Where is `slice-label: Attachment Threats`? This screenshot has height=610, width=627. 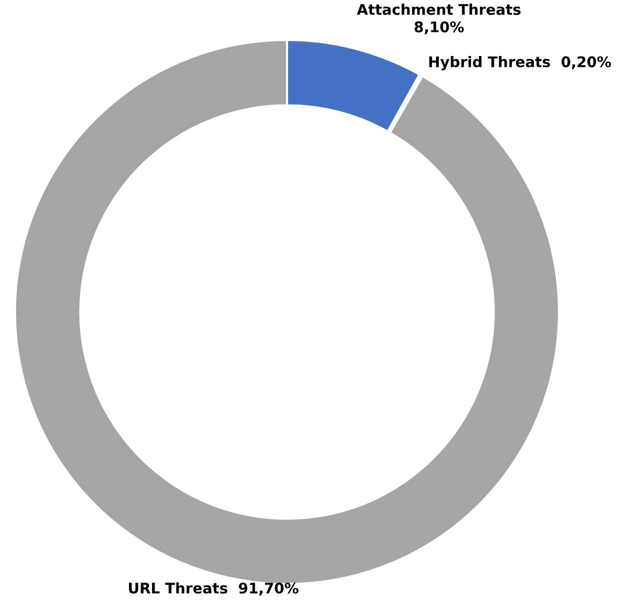 slice-label: Attachment Threats is located at coordinates (438, 9).